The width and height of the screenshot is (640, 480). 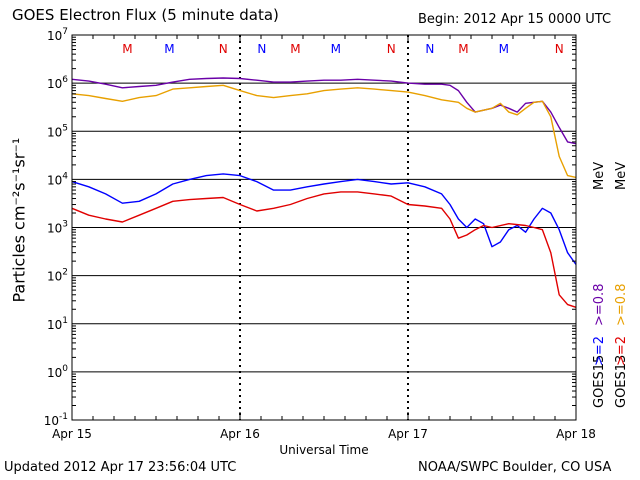 I want to click on y-tick-label: 10⁵, so click(x=57, y=131).